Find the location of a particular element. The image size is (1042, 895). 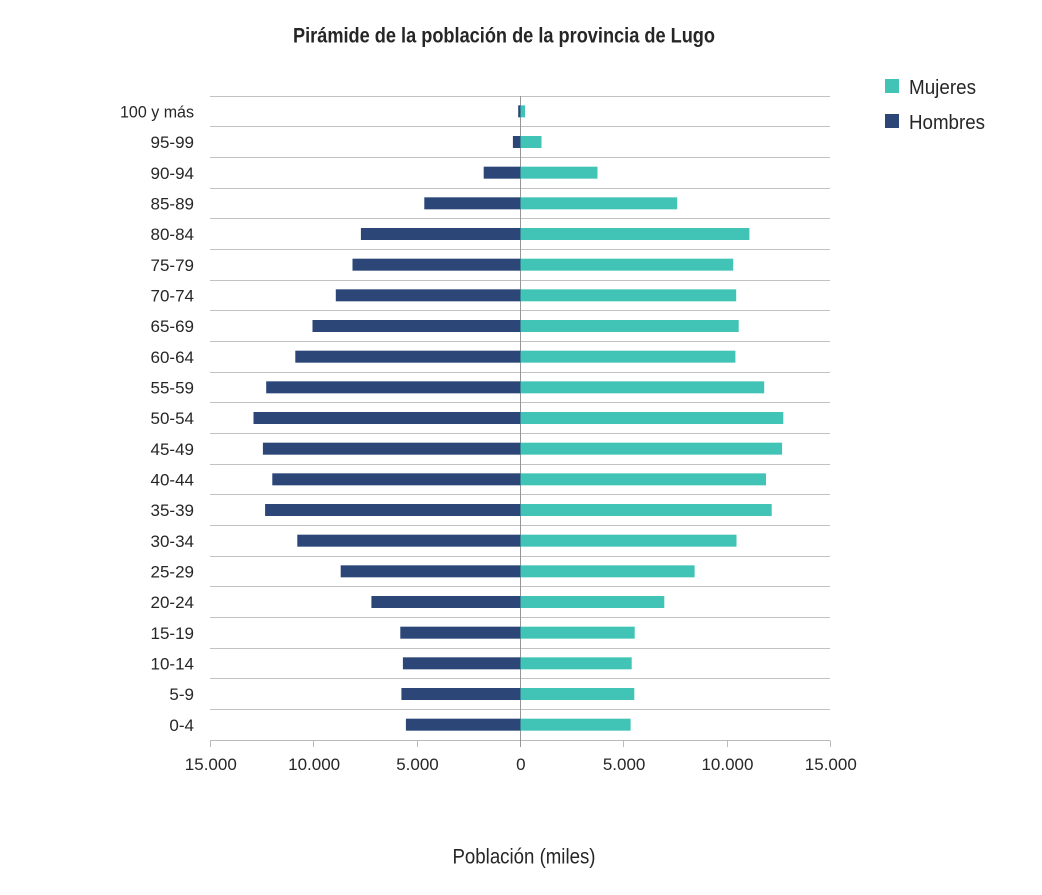

svg-text: 45-49 is located at coordinates (172, 449).